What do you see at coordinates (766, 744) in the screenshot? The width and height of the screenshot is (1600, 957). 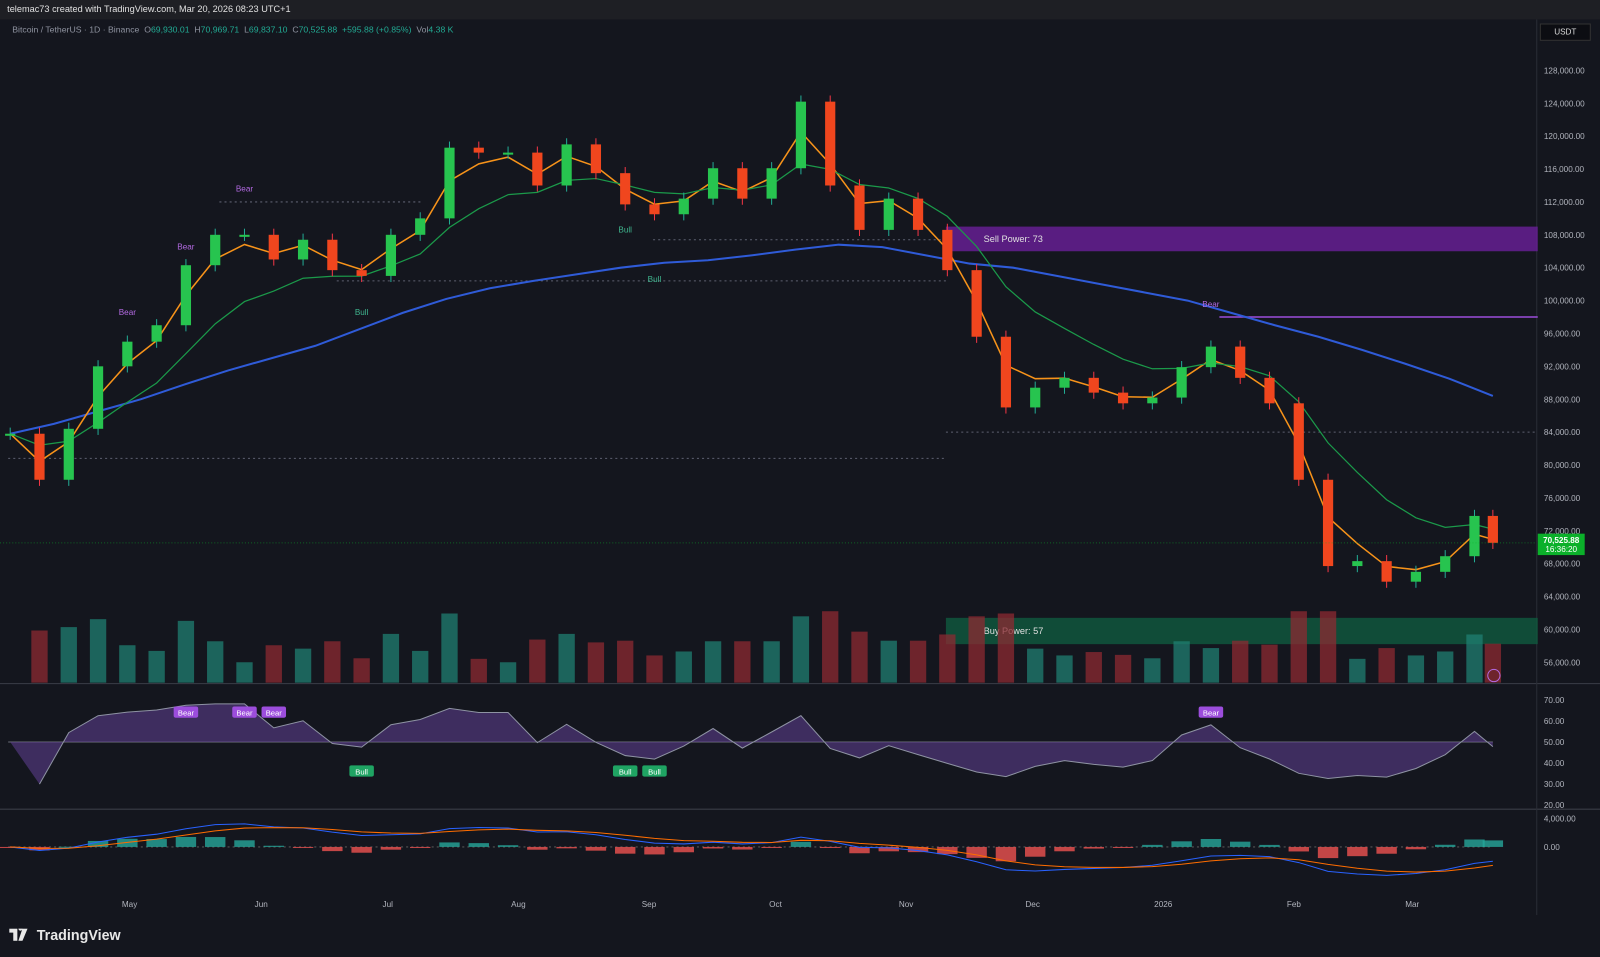 I see `rsi-line` at bounding box center [766, 744].